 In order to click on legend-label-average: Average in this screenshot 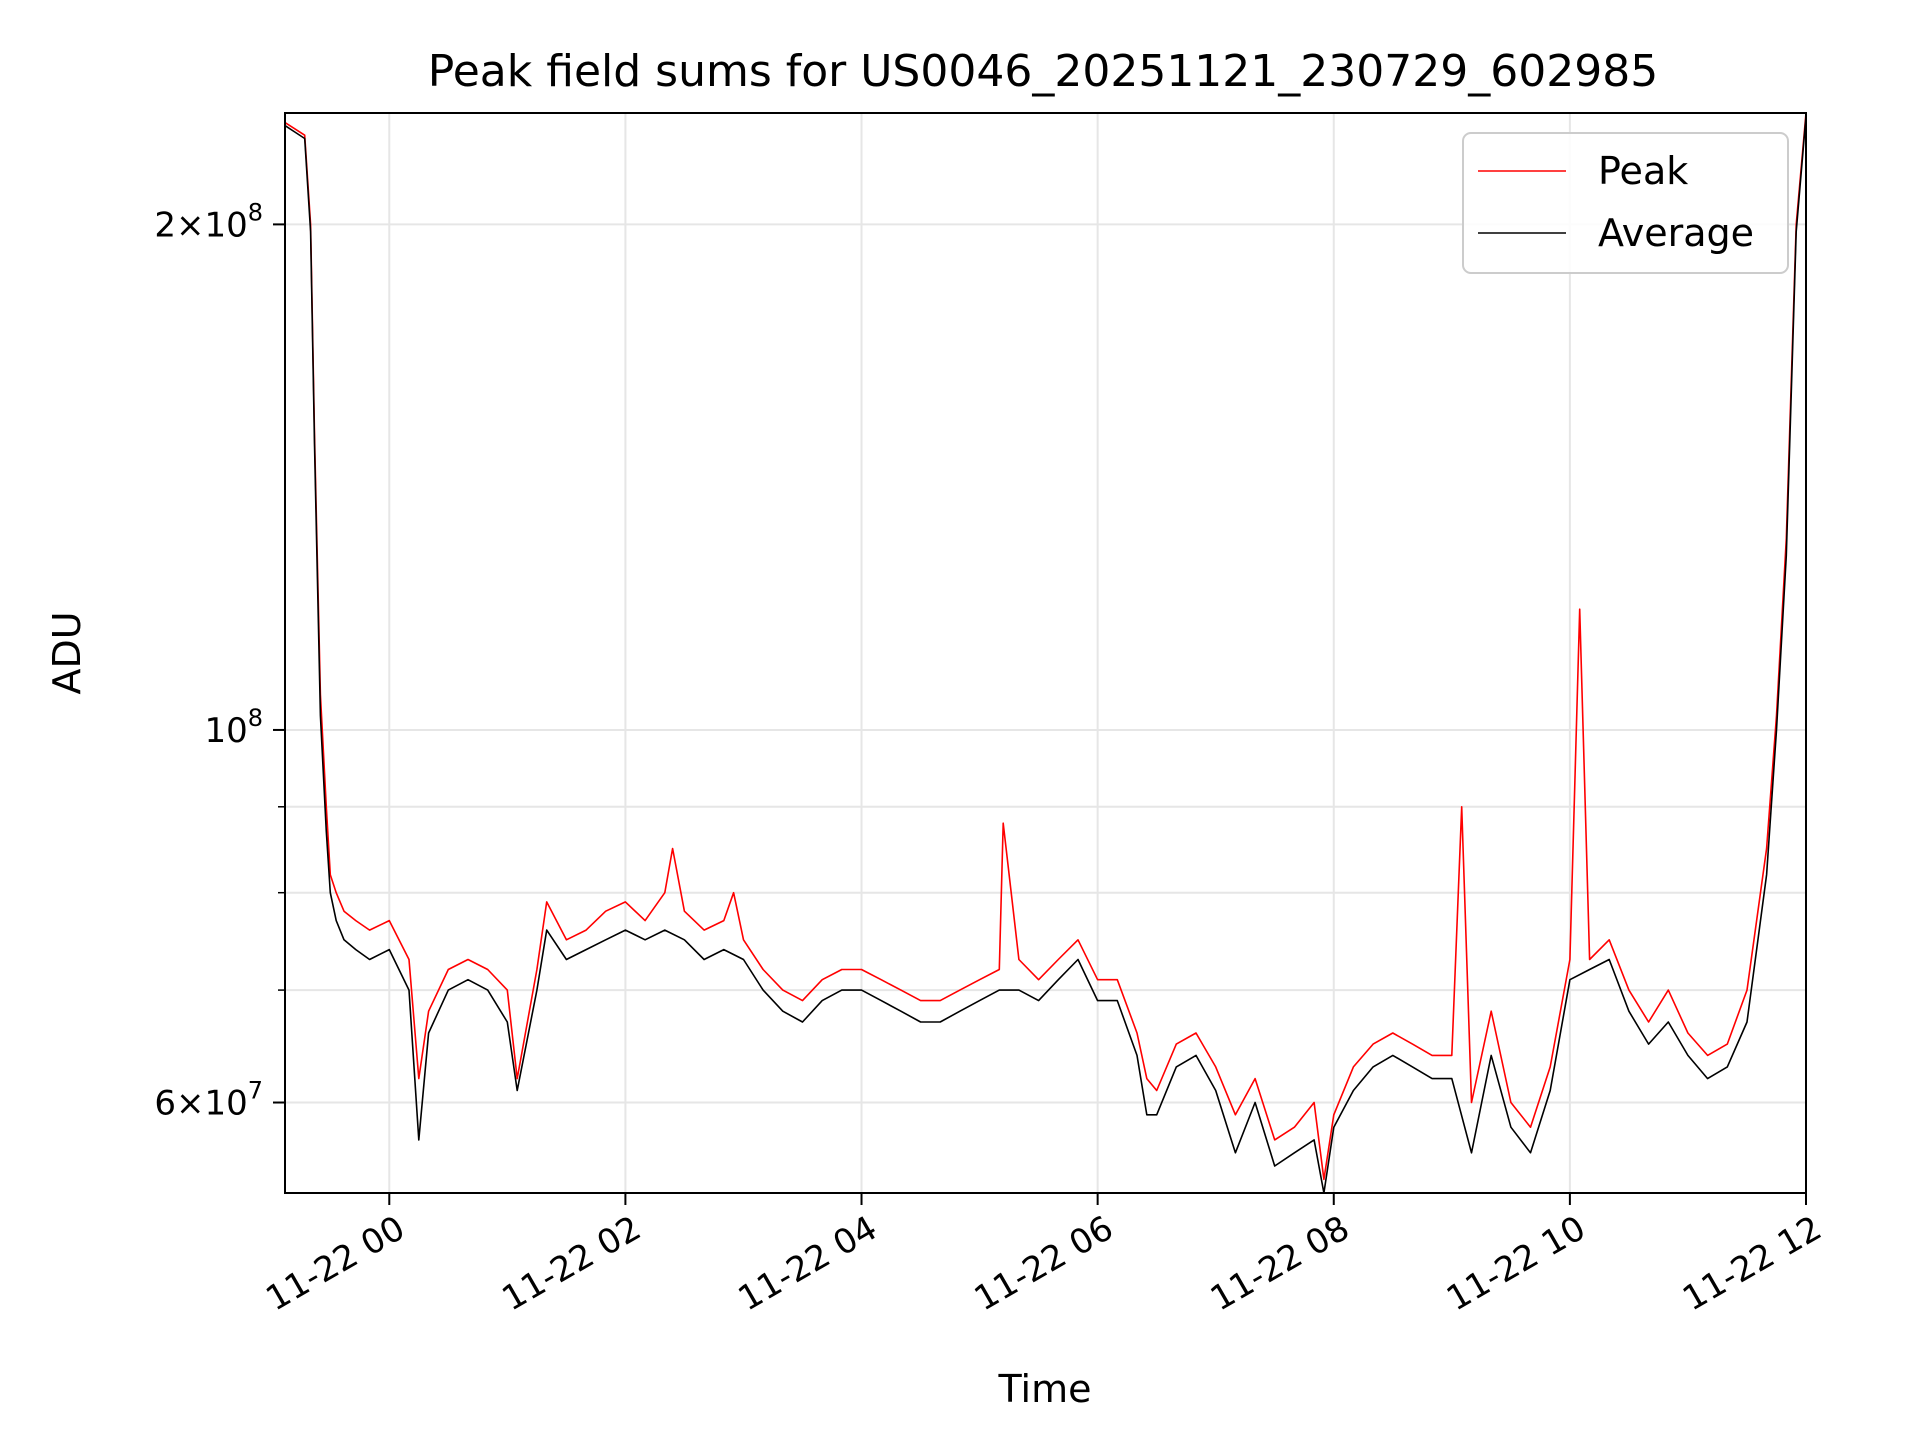, I will do `click(1676, 233)`.